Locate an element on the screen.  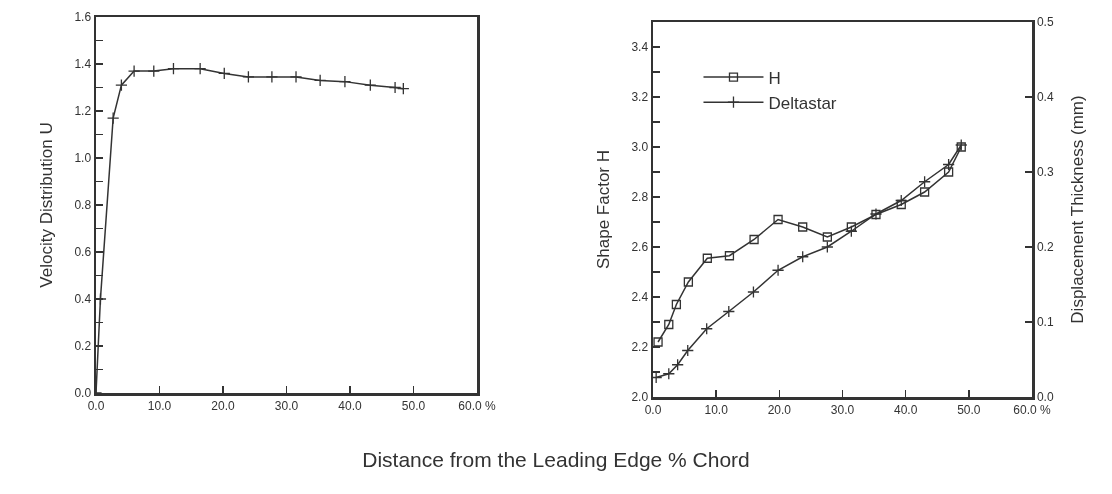
y-tick-label: 2.6 is located at coordinates (640, 247).